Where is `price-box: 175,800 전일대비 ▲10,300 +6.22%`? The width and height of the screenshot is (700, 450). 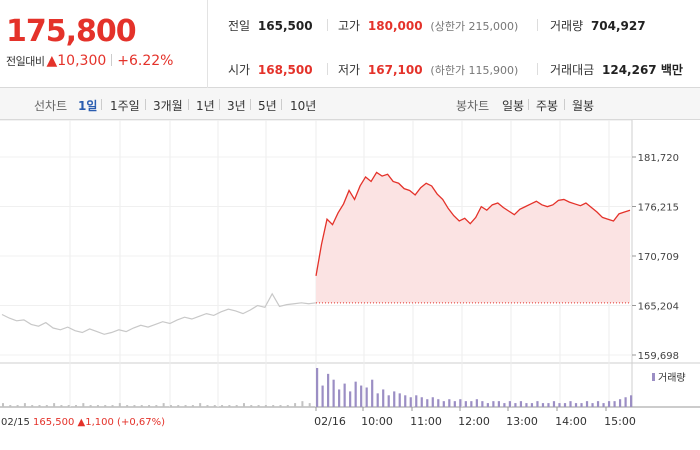 price-box: 175,800 전일대비 ▲10,300 +6.22% is located at coordinates (104, 44).